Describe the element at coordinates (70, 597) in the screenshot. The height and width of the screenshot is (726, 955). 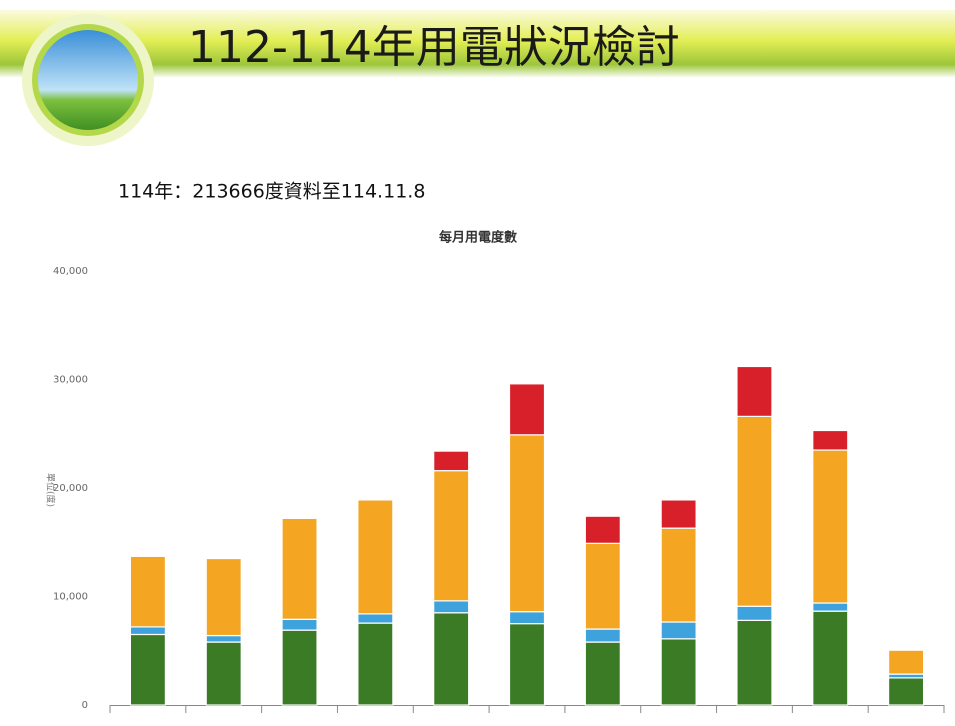
I see `y-tick-label: 10,000` at that location.